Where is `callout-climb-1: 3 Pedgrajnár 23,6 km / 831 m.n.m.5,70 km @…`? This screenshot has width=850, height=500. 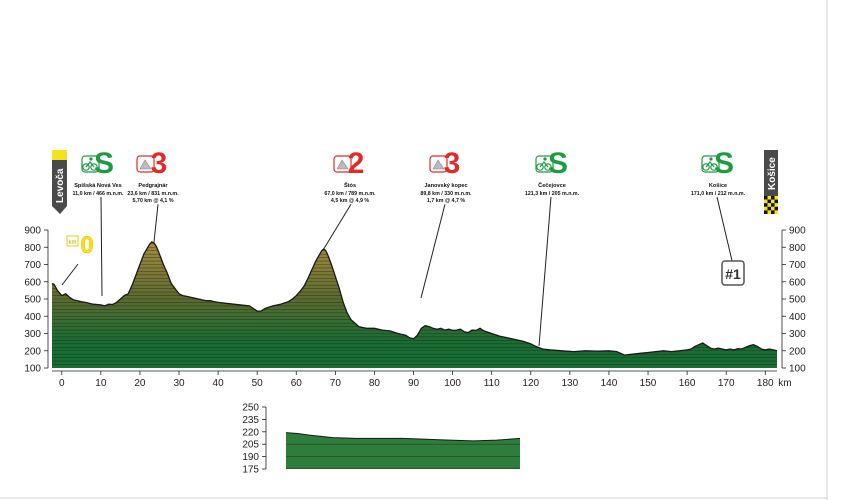
callout-climb-1: 3 Pedgrajnár 23,6 km / 831 m.n.m.5,70 km @… is located at coordinates (153, 194).